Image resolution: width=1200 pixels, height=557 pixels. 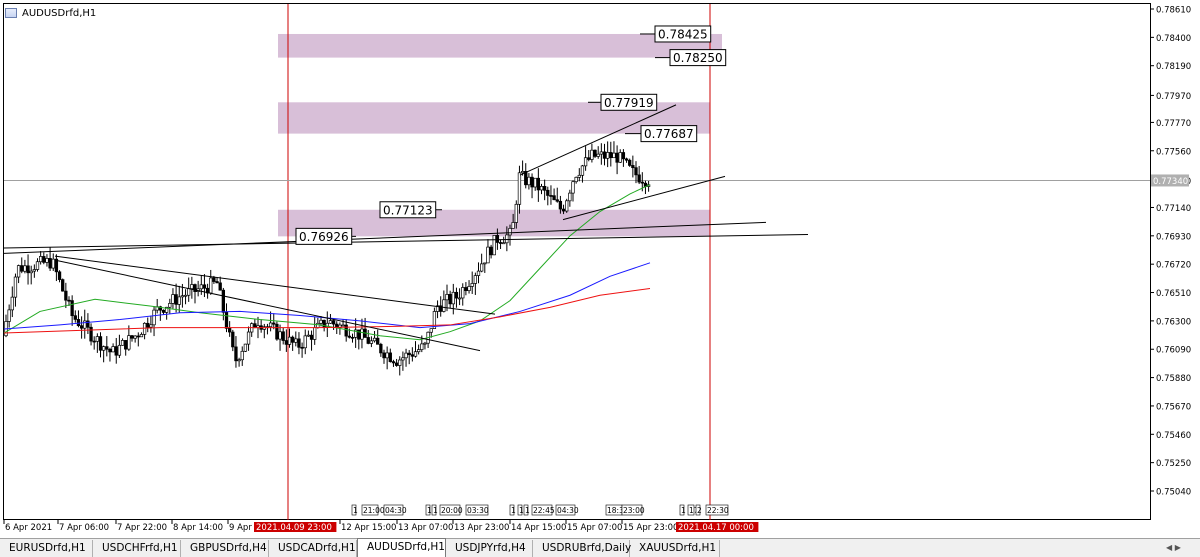 I want to click on tab-audusd: AUDUSDrfd,H1, so click(x=401, y=547).